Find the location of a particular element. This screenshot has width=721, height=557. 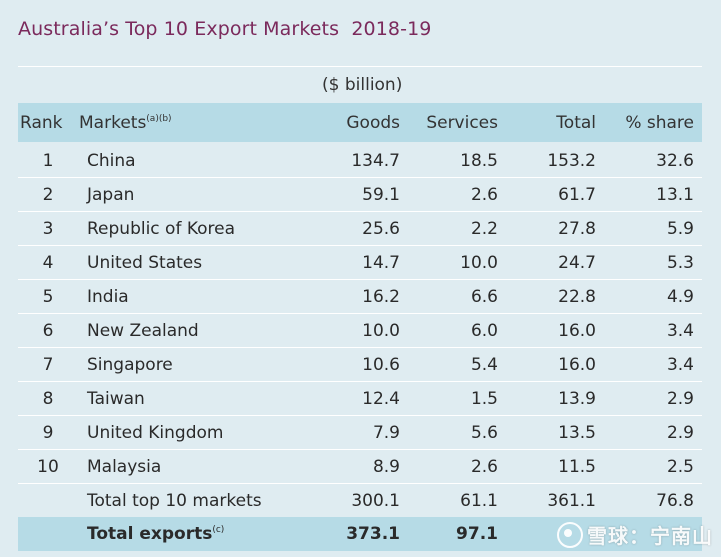

table-row: 3 Republic of Korea 25.6 2.2 27.8 5.9 is located at coordinates (360, 229).